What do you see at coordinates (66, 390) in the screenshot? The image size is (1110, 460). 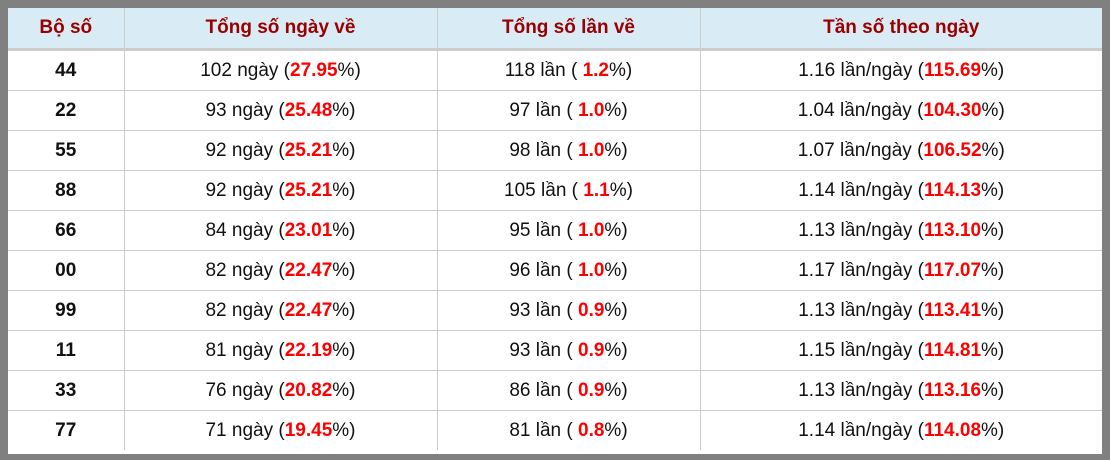 I see `bo-so-cell: 33` at bounding box center [66, 390].